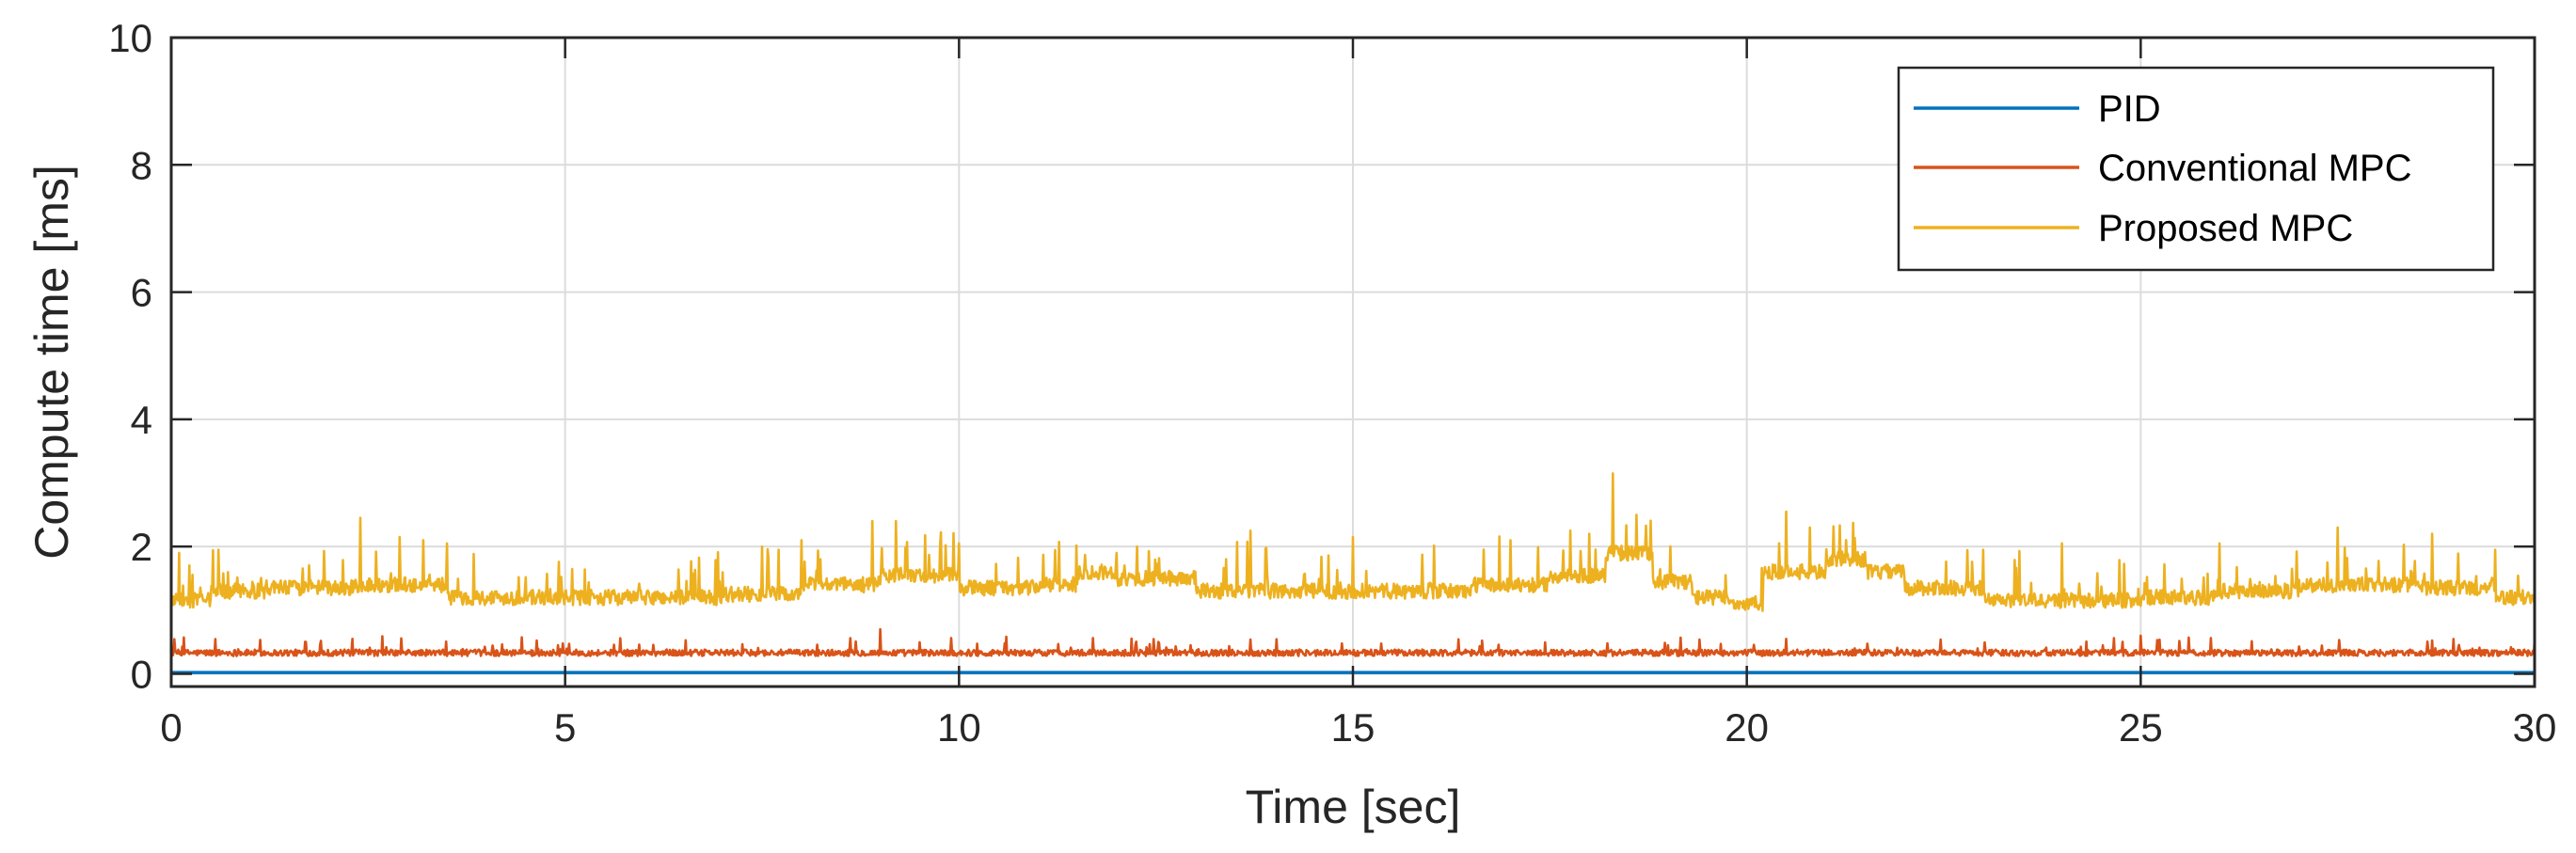  I want to click on legend-label-proposed-mpc: Proposed MPC, so click(2226, 228).